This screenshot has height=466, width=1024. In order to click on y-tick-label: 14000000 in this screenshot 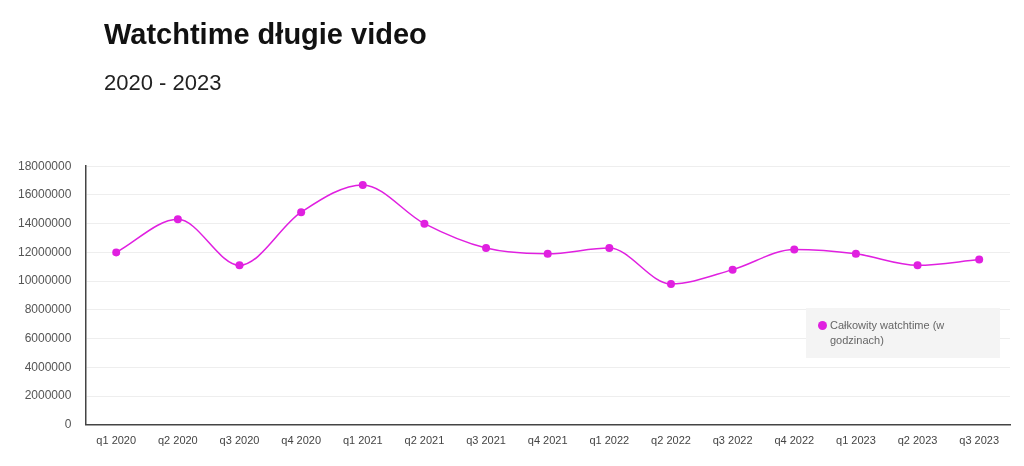, I will do `click(45, 222)`.